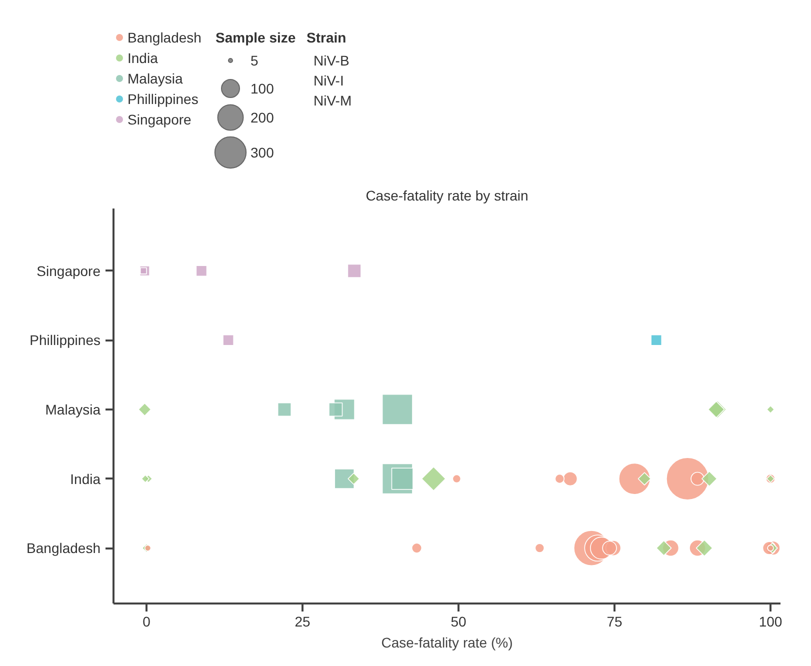 Image resolution: width=811 pixels, height=666 pixels. What do you see at coordinates (256, 38) in the screenshot?
I see `text: Sample size` at bounding box center [256, 38].